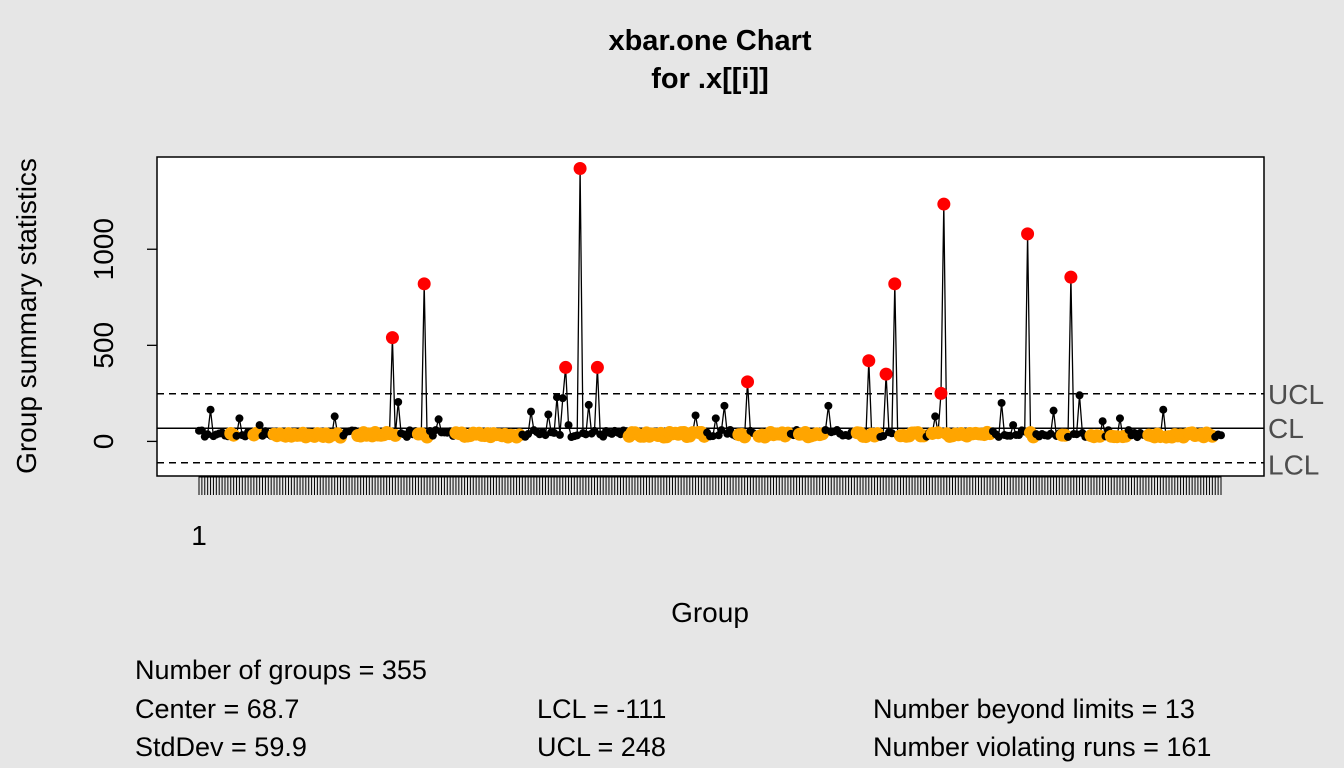 The image size is (1344, 768). What do you see at coordinates (709, 41) in the screenshot?
I see `chart-title: xbar.one Chart` at bounding box center [709, 41].